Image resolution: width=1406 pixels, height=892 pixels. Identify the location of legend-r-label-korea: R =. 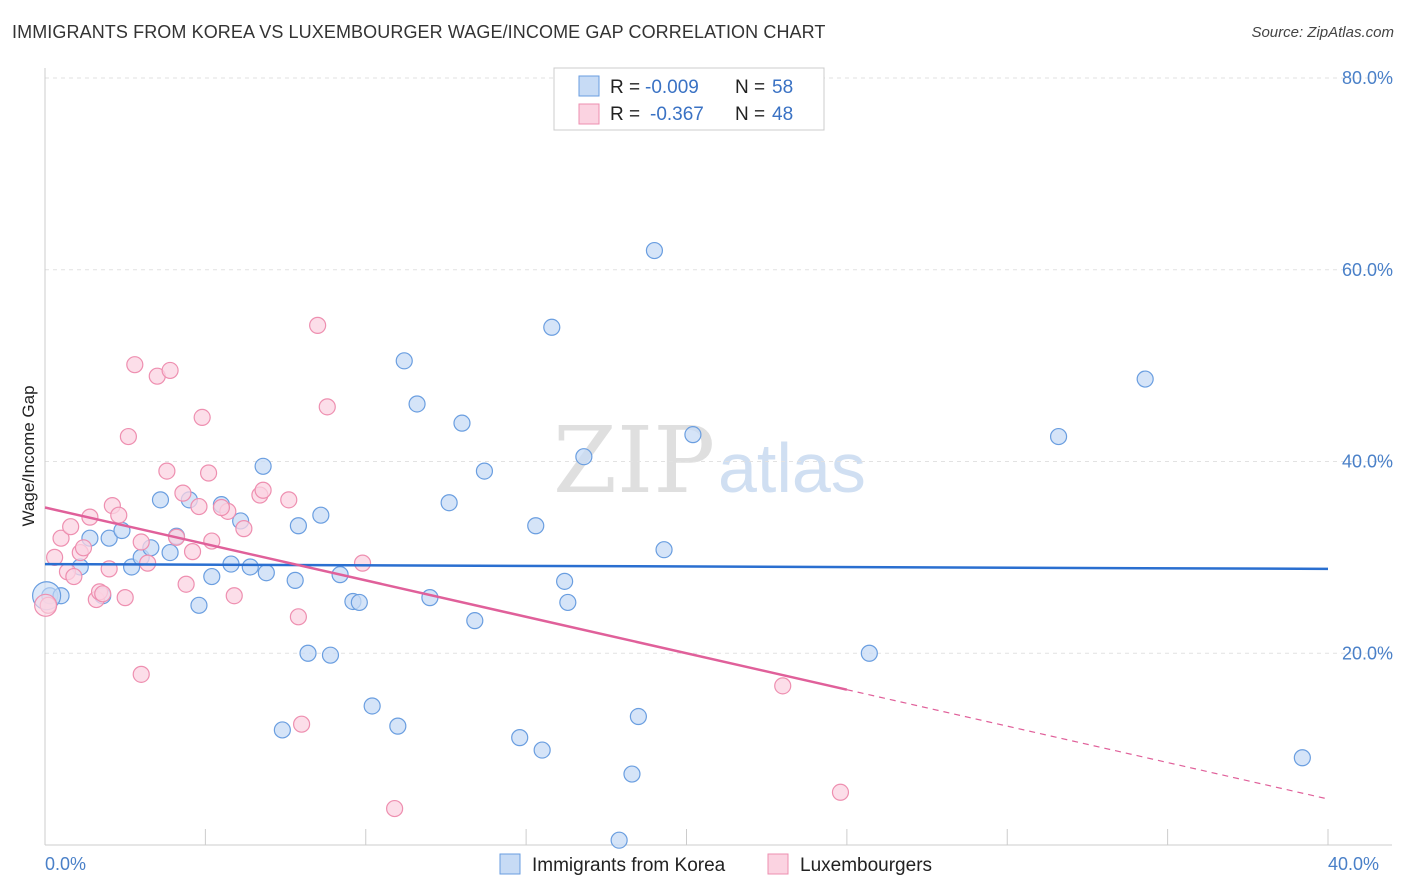
(625, 87).